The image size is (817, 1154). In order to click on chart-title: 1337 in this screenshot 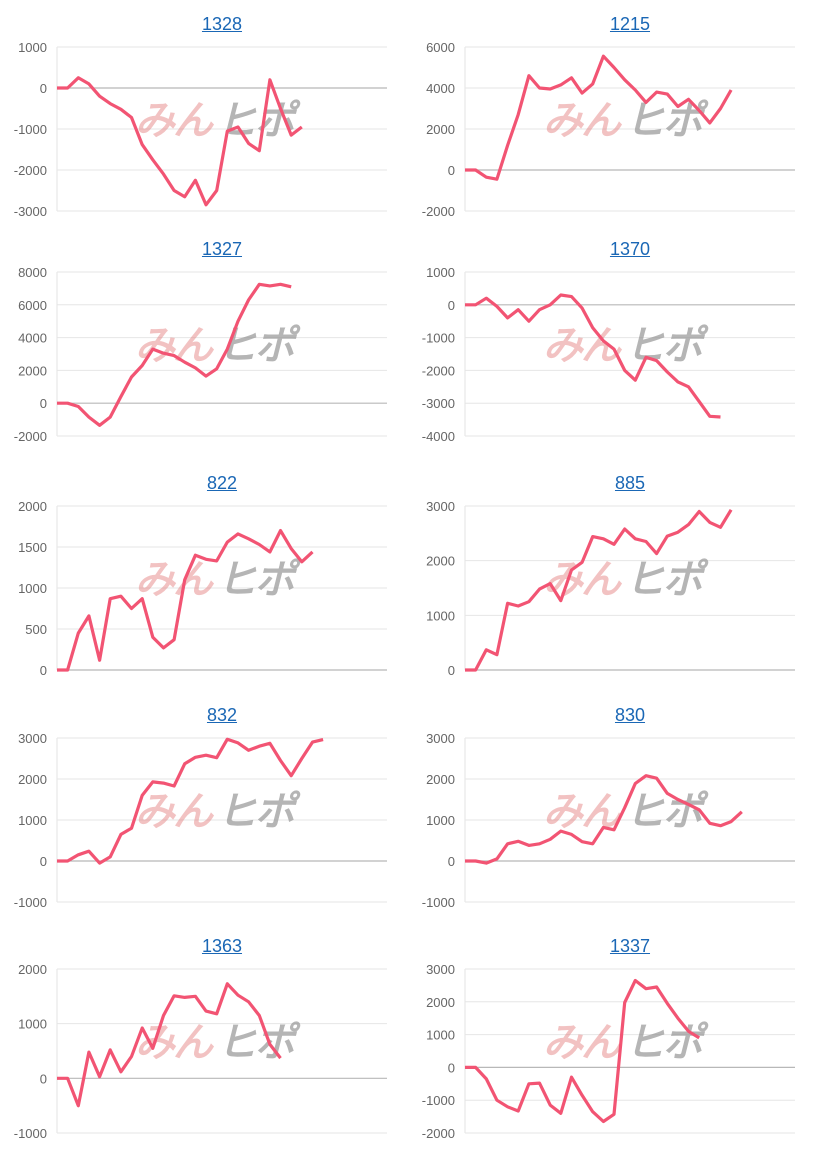, I will do `click(630, 946)`.